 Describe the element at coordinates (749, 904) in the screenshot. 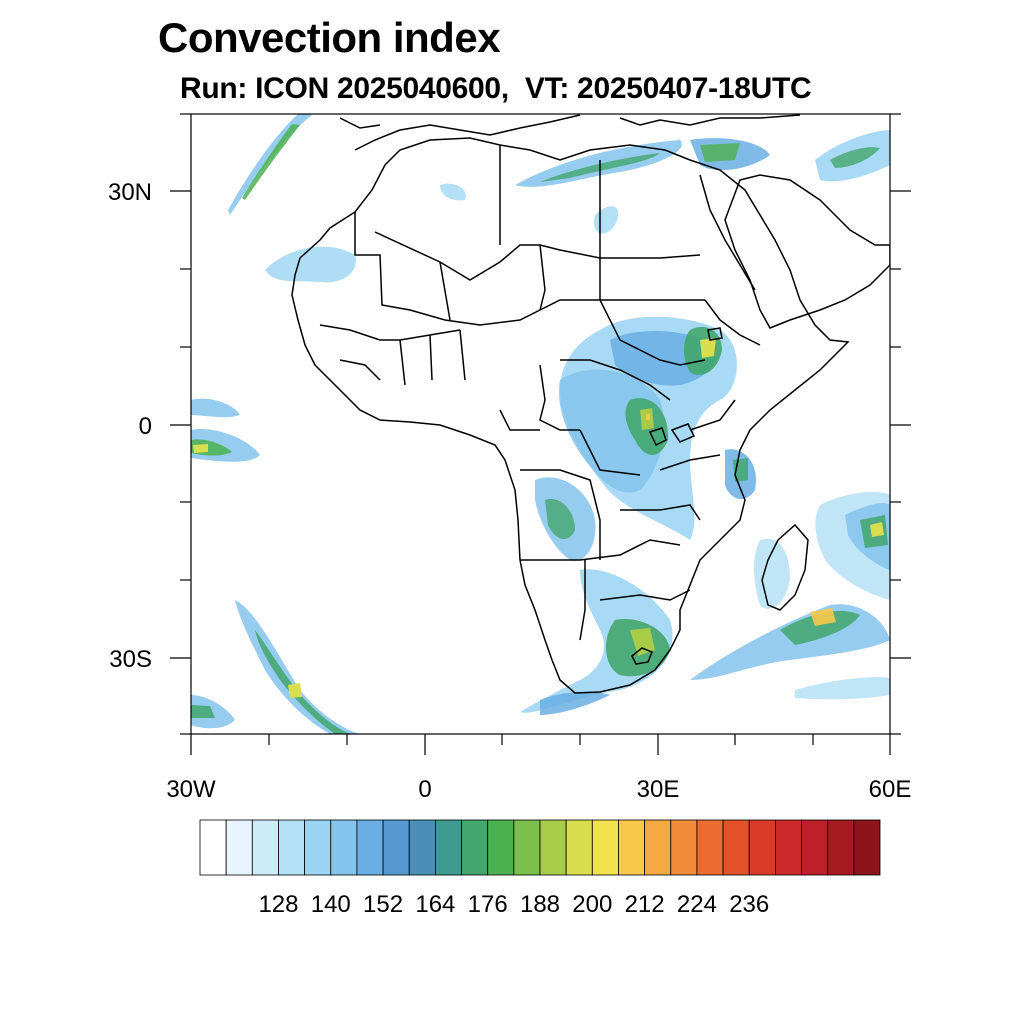

I see `colorbar-label: 236` at that location.